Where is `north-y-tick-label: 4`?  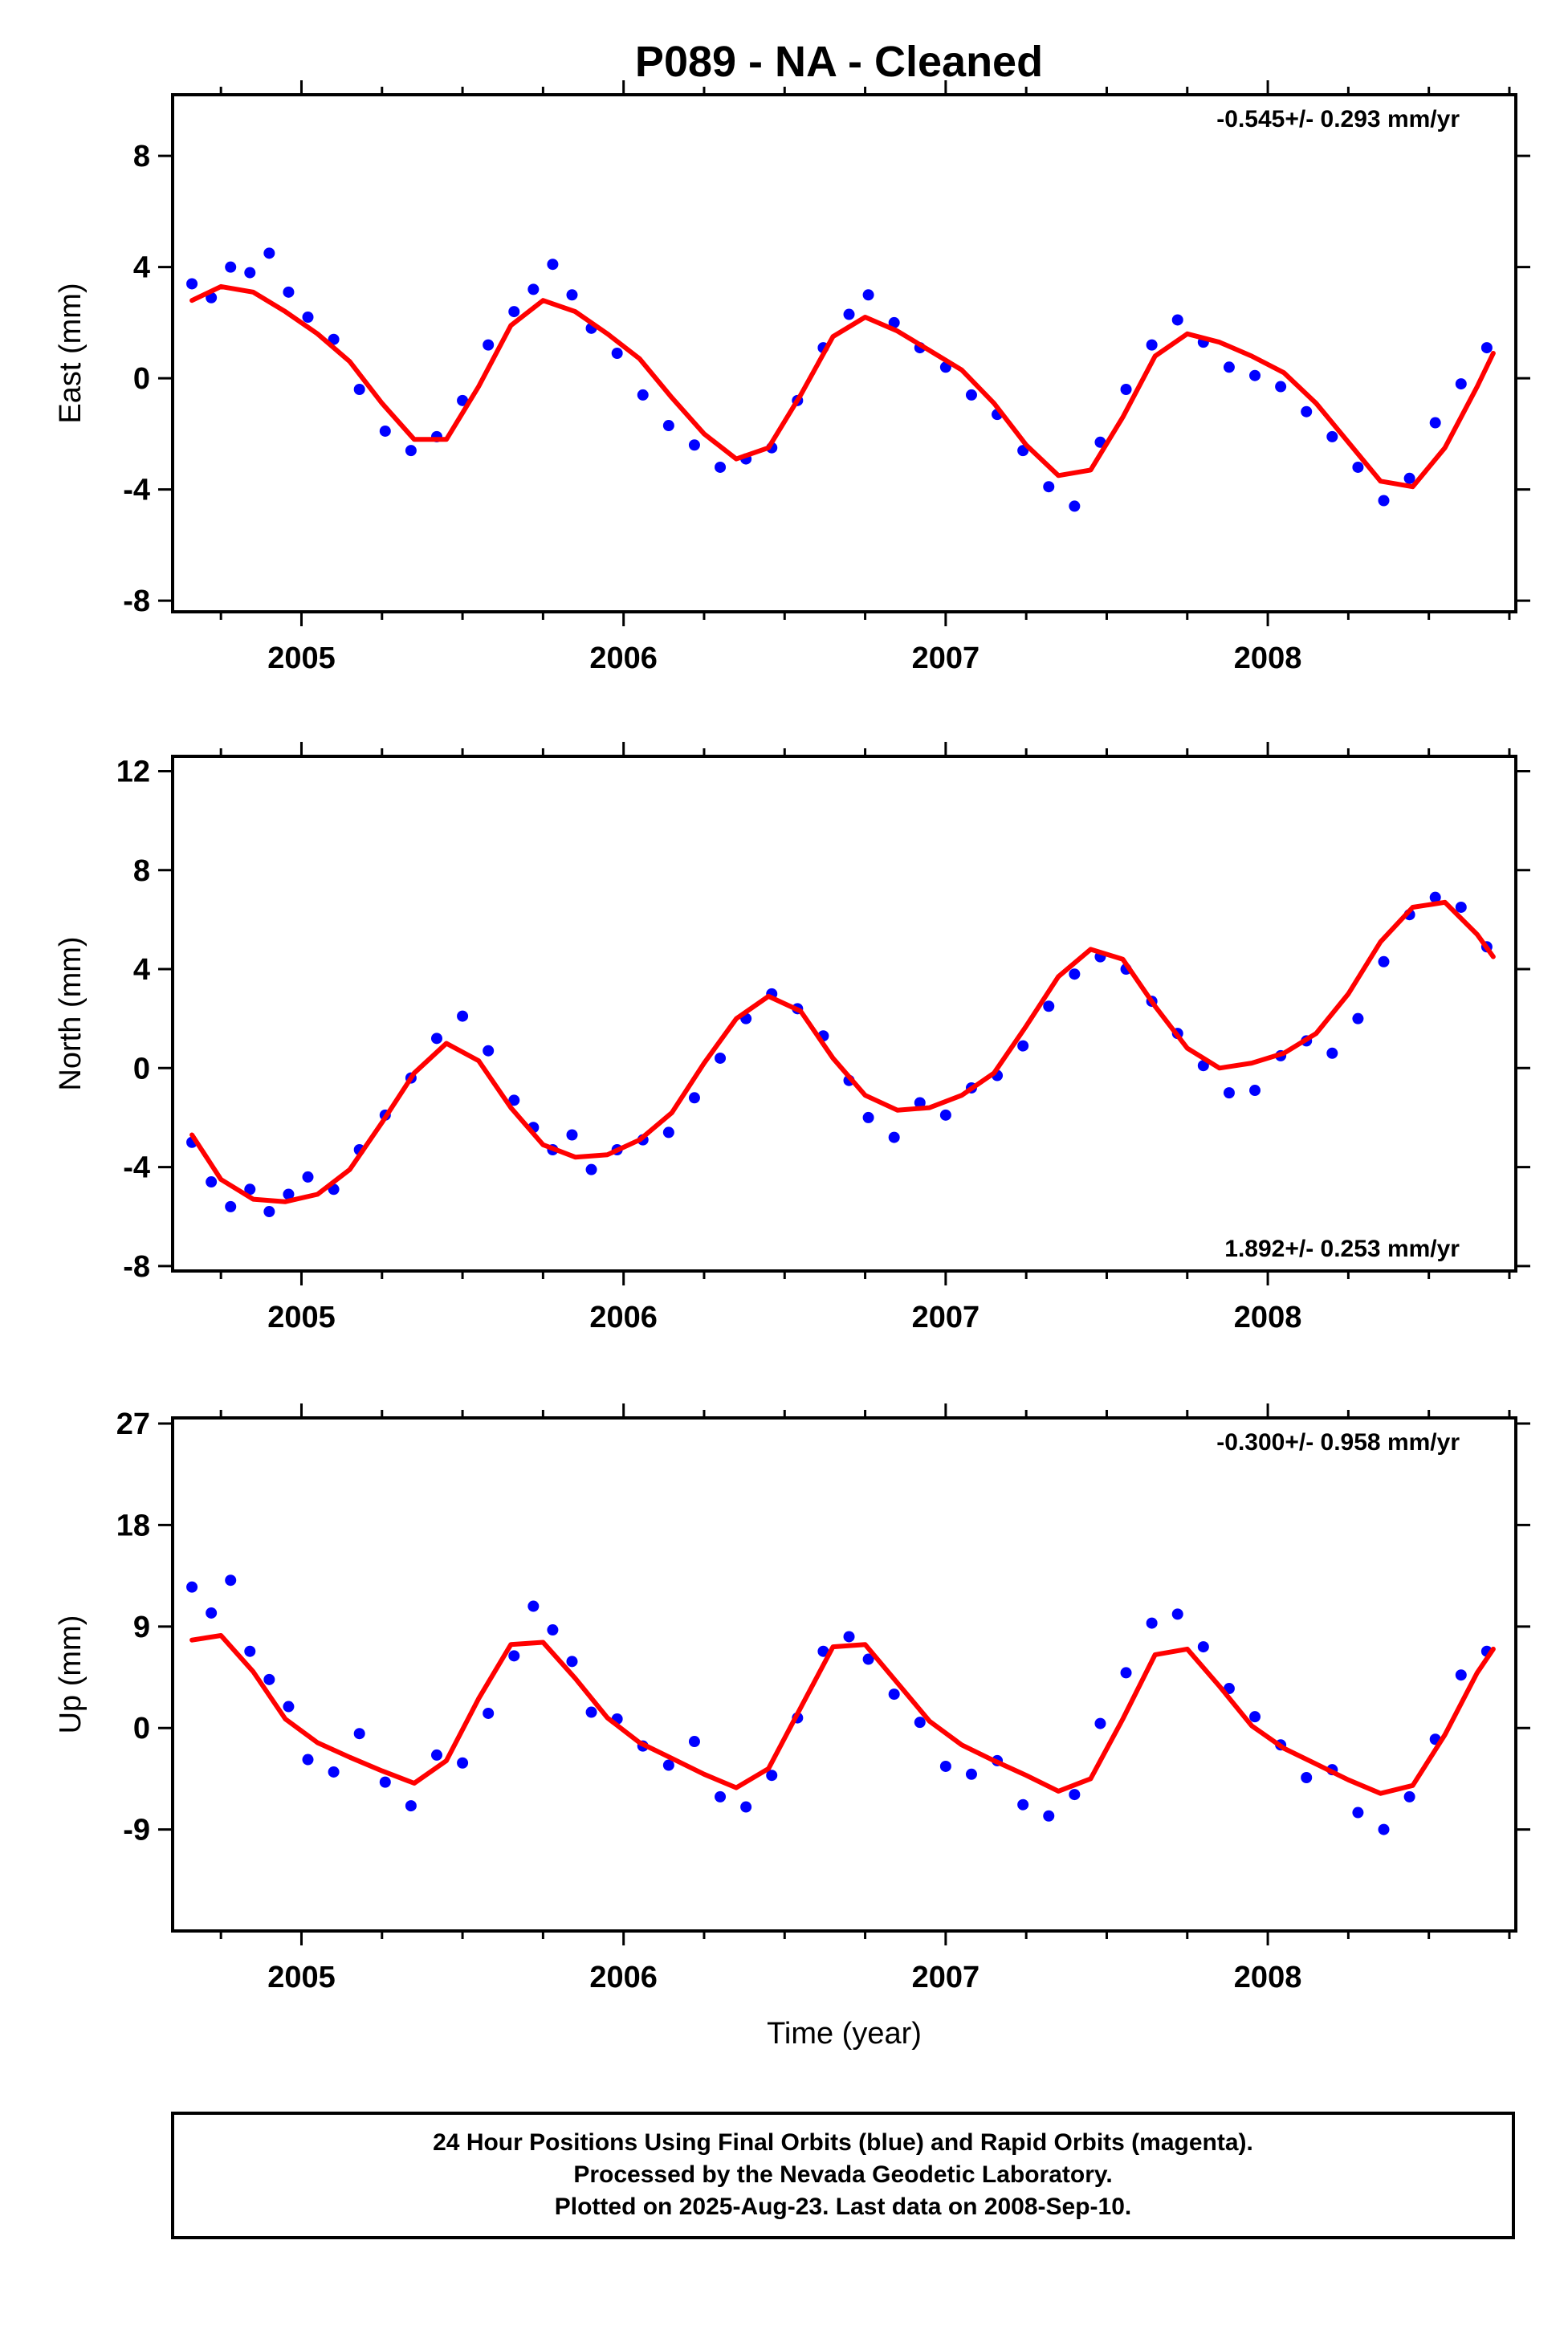
north-y-tick-label: 4 is located at coordinates (141, 970).